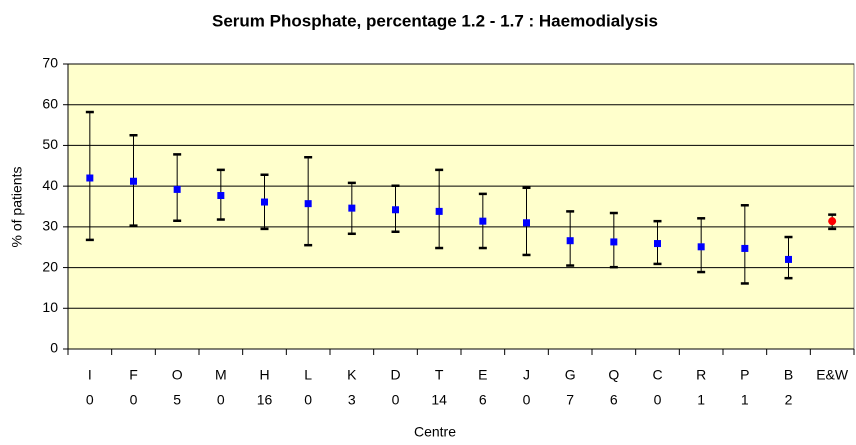 This screenshot has height=445, width=856. I want to click on x-tick-label: M, so click(221, 375).